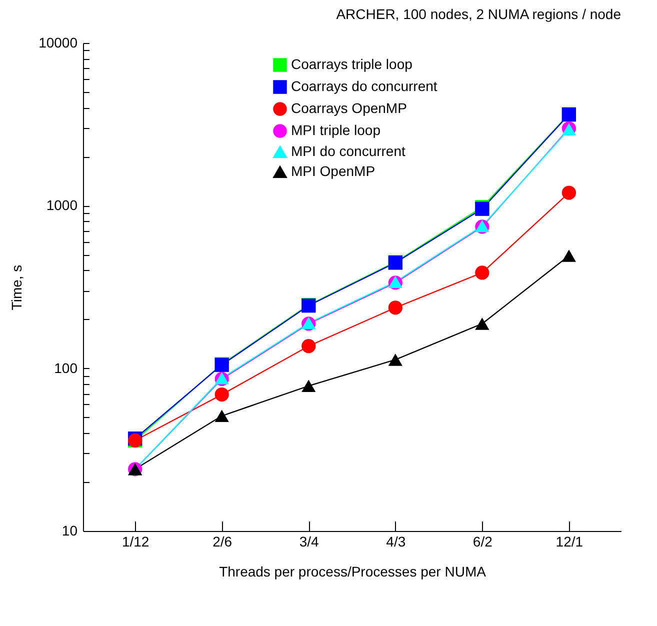 This screenshot has height=626, width=657. I want to click on x-tick-label: 3/4, so click(309, 542).